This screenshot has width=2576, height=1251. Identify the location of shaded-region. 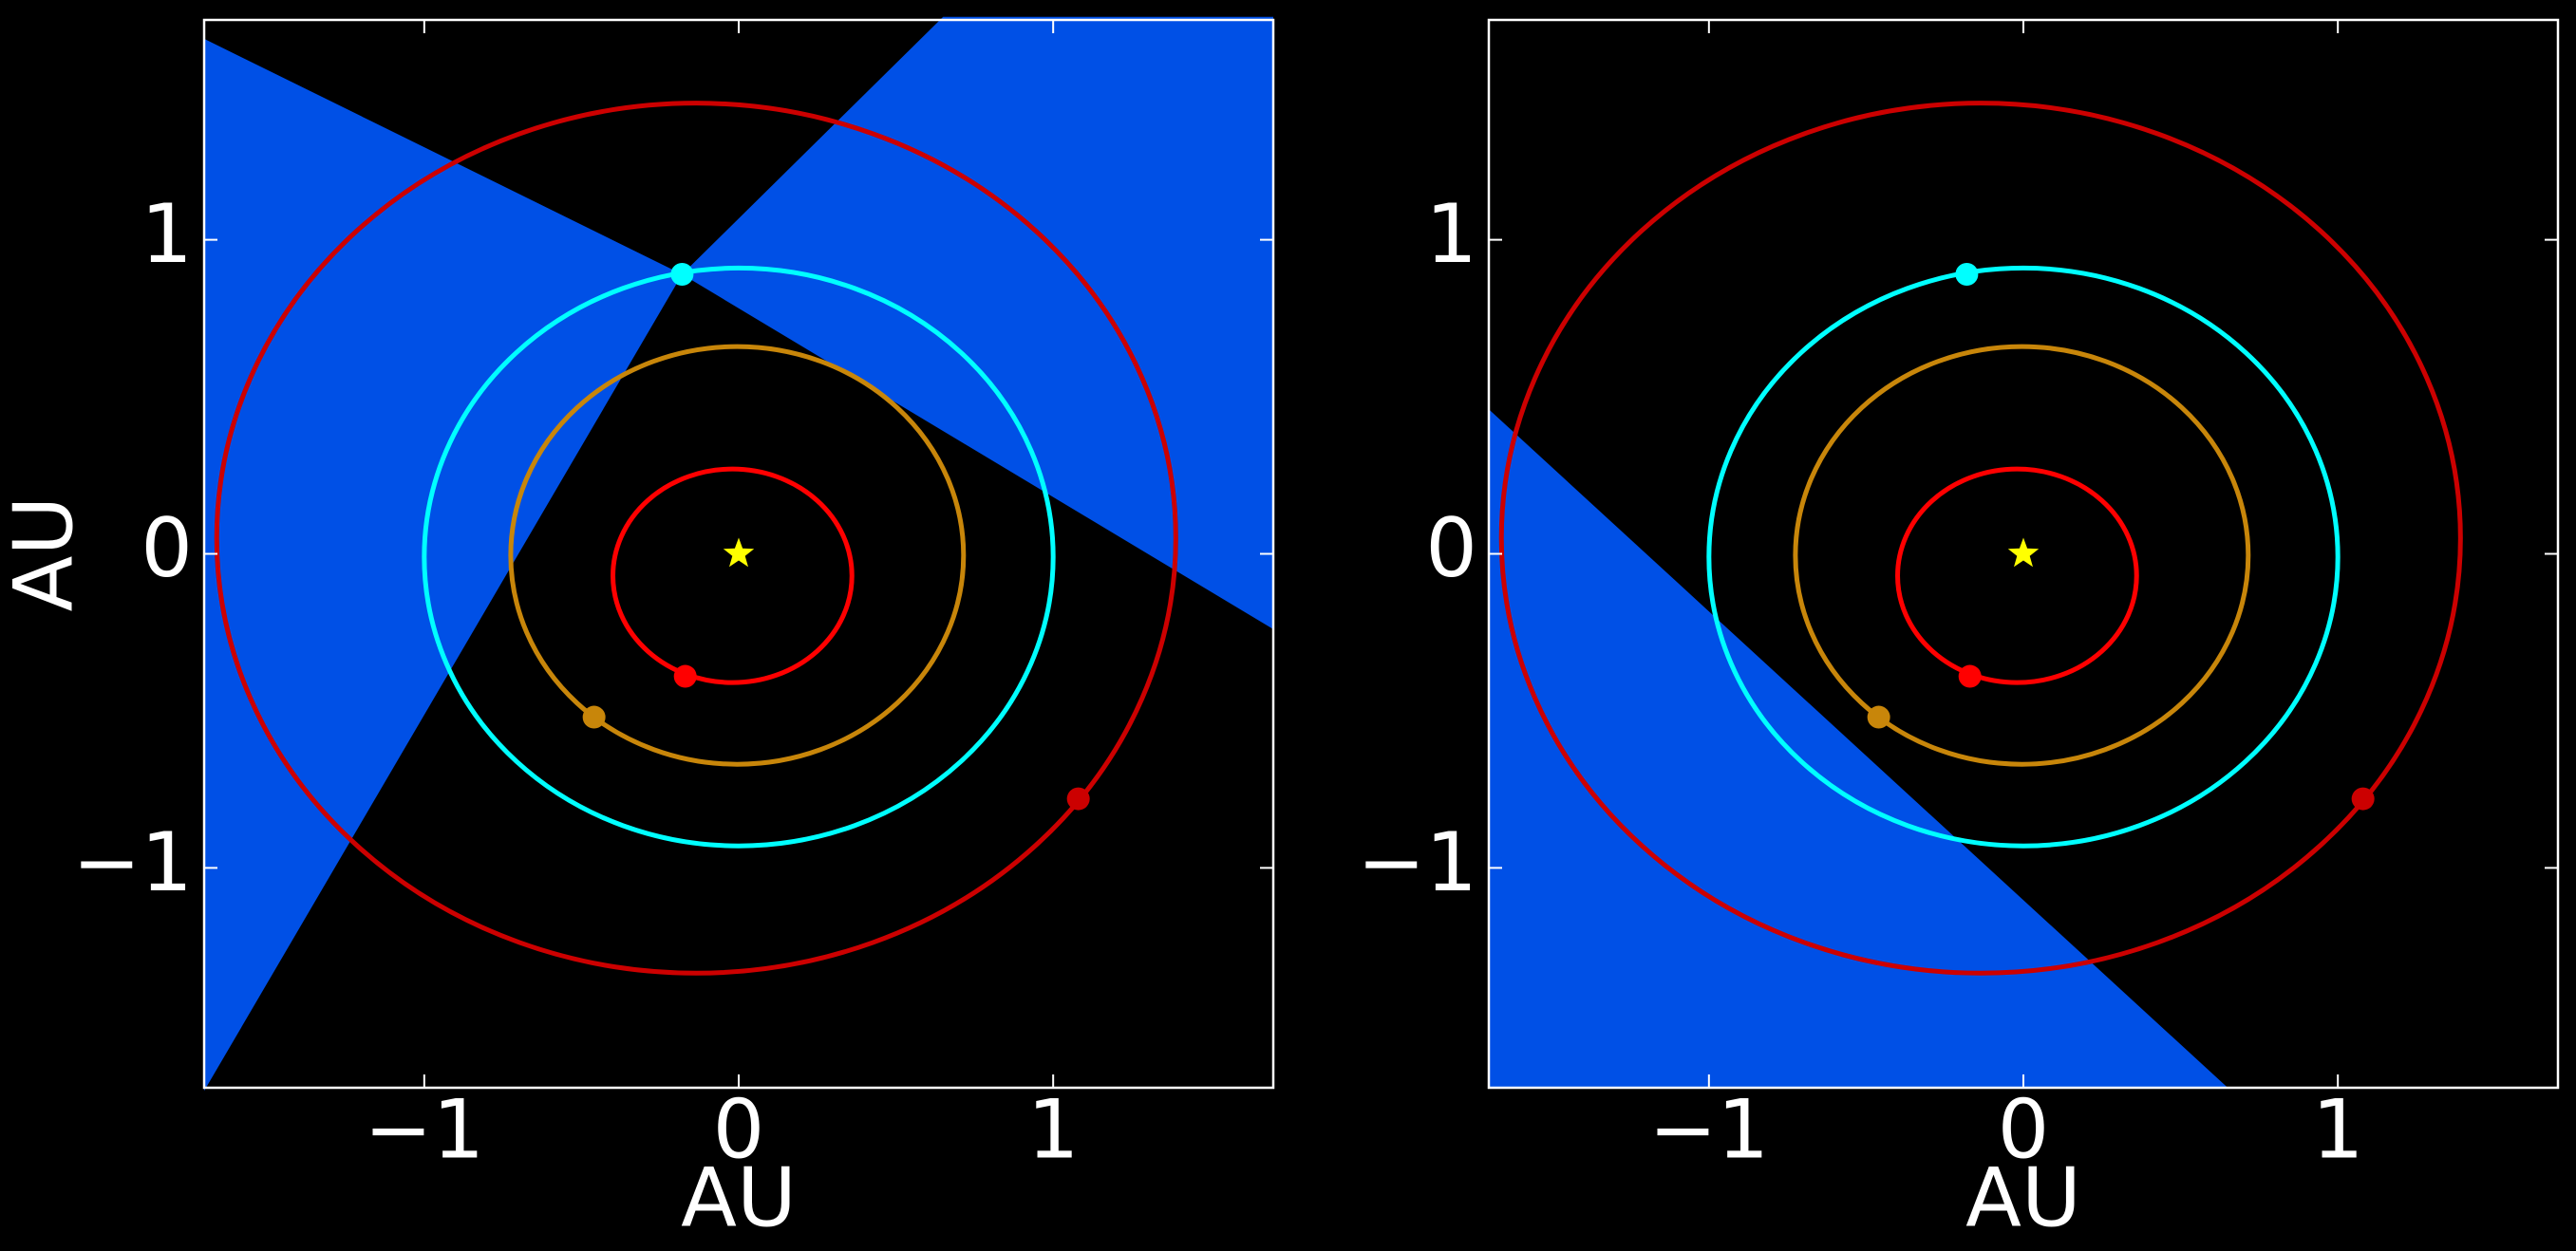
(977, 322).